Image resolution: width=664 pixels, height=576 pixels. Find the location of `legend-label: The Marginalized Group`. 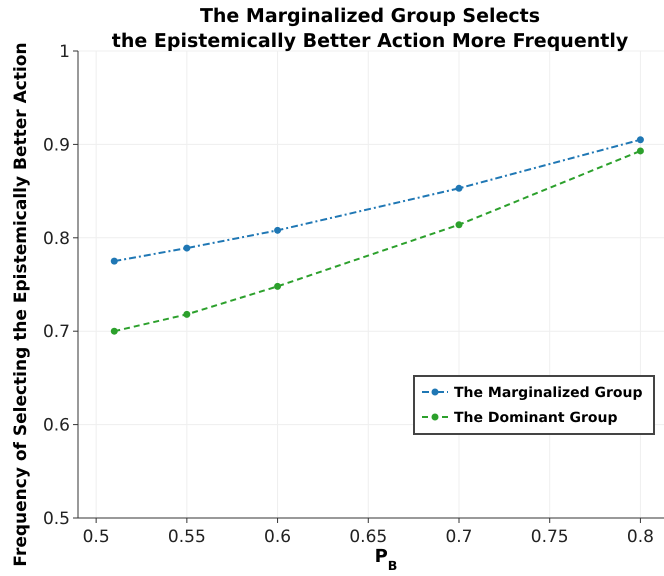

legend-label: The Marginalized Group is located at coordinates (548, 392).